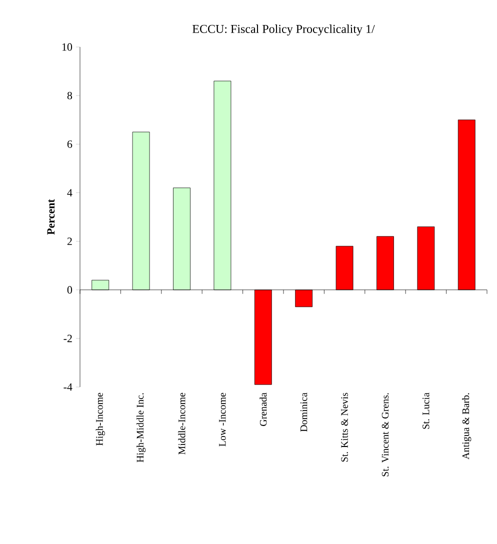 The image size is (497, 544). What do you see at coordinates (222, 419) in the screenshot?
I see `x-tick-label: Low -Income` at bounding box center [222, 419].